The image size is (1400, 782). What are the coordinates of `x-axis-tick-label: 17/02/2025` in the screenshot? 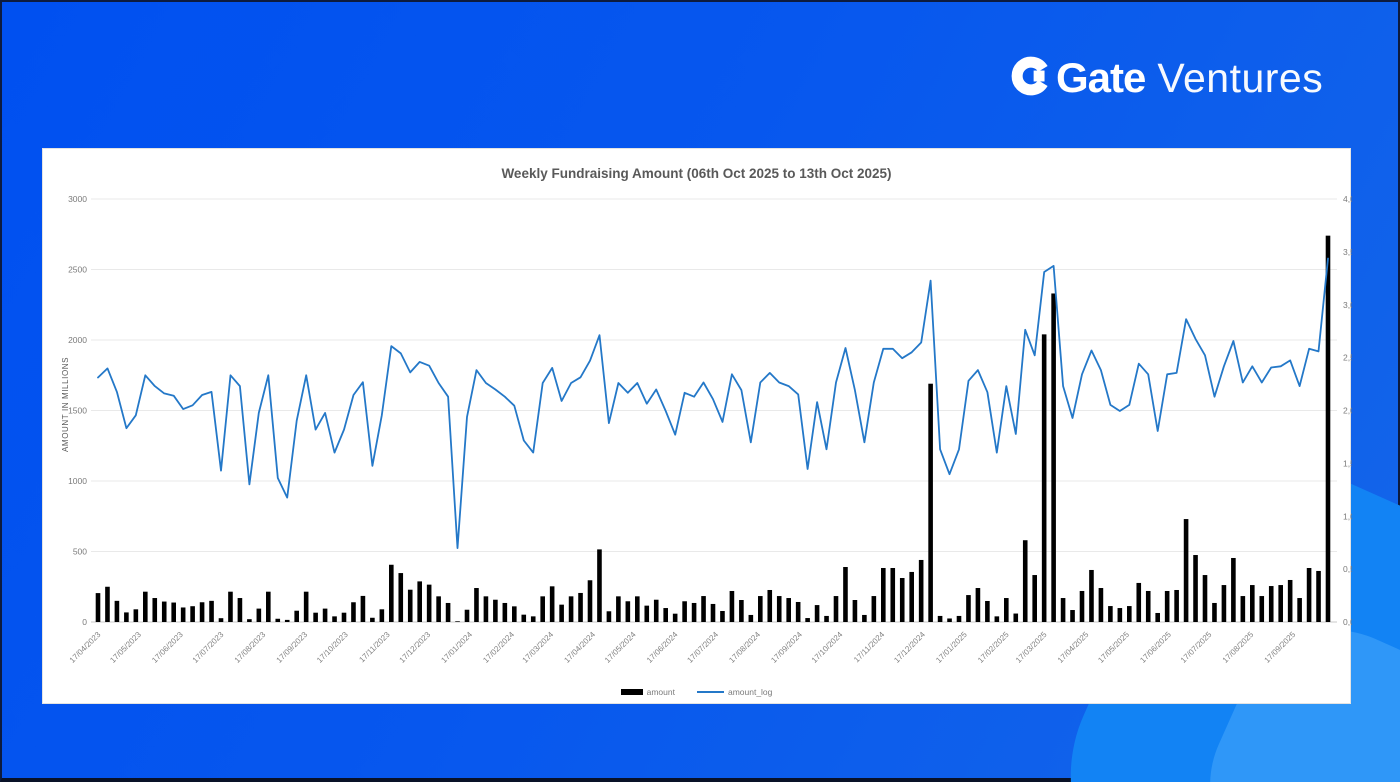 It's located at (993, 647).